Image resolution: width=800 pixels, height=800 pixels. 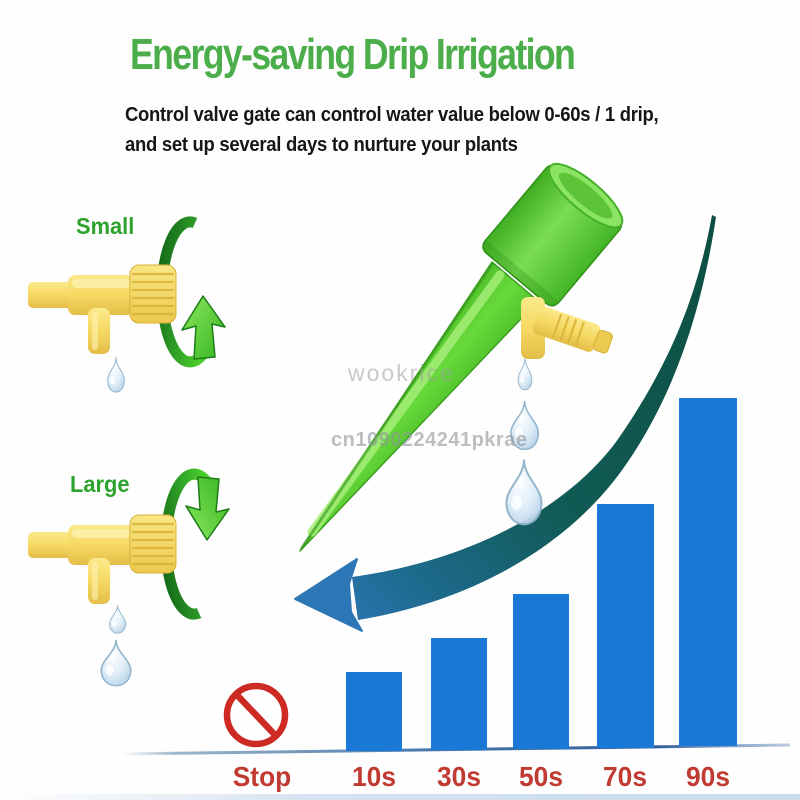 What do you see at coordinates (625, 776) in the screenshot?
I see `category-label-70s: 70s` at bounding box center [625, 776].